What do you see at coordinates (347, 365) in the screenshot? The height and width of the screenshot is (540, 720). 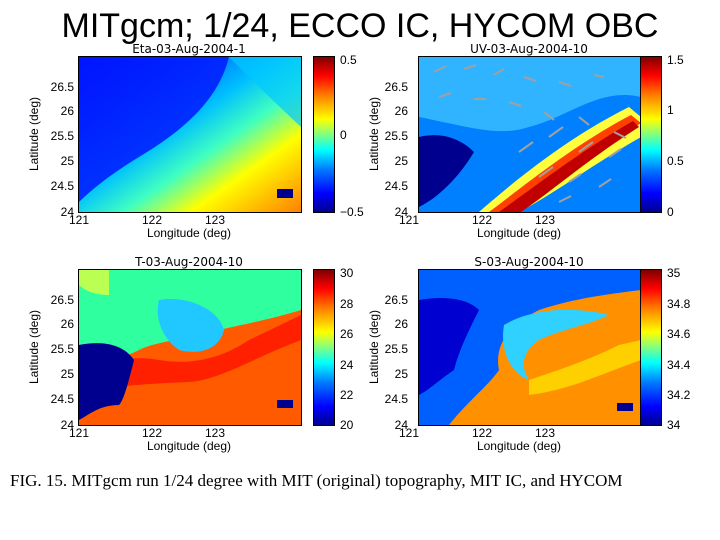 I see `colorbar-tick: 24` at bounding box center [347, 365].